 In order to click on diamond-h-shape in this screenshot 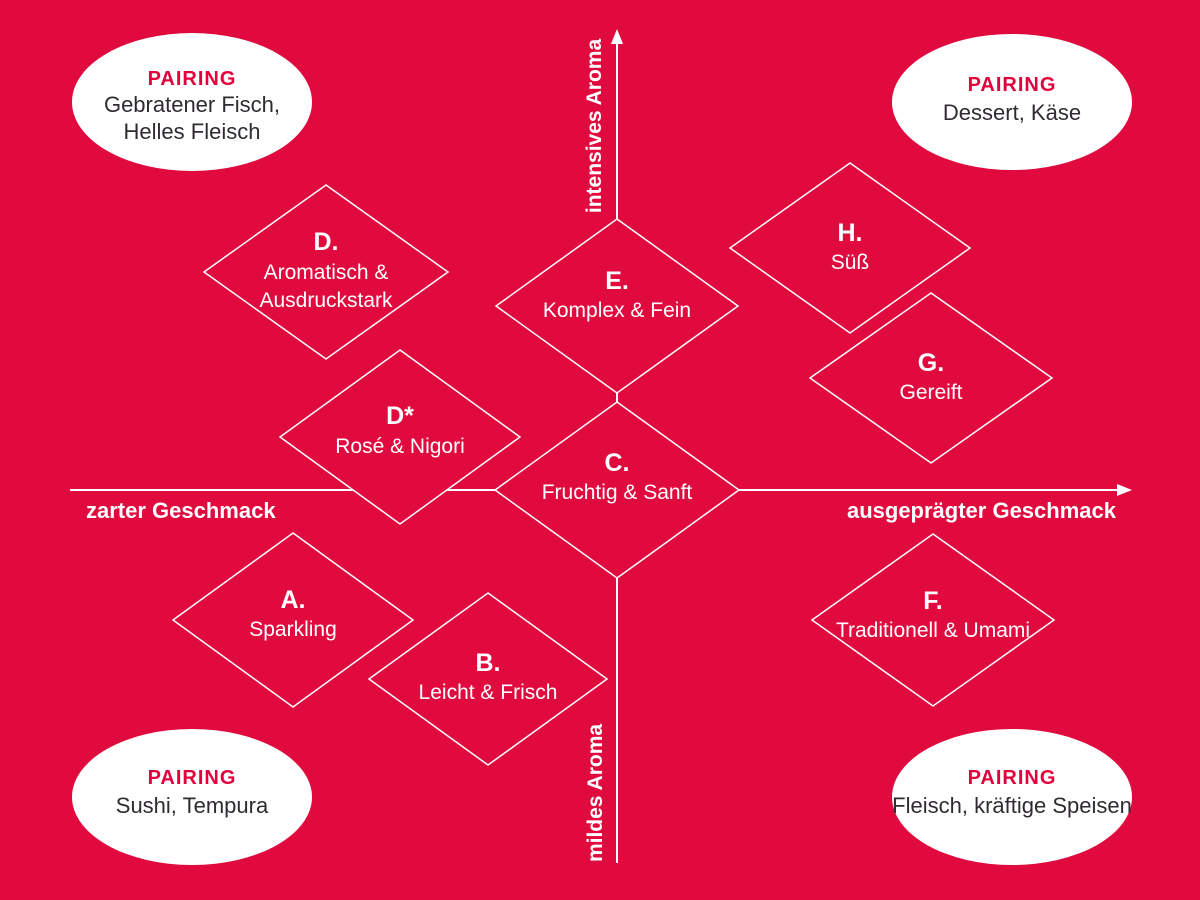, I will do `click(850, 248)`.